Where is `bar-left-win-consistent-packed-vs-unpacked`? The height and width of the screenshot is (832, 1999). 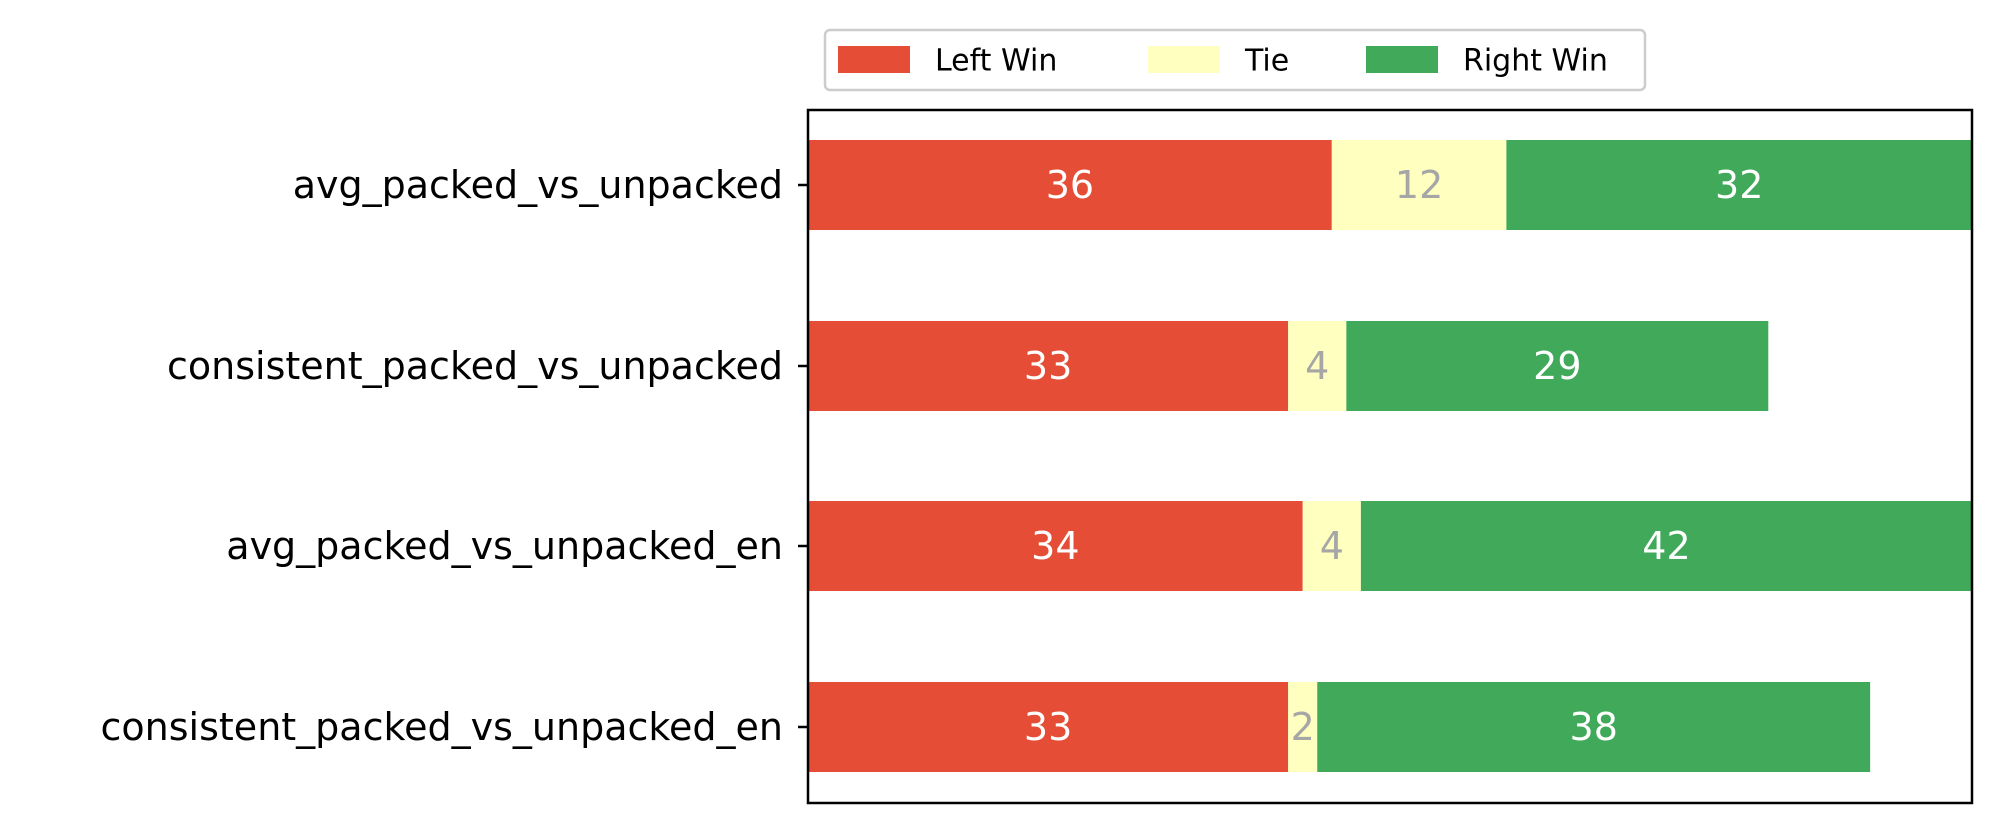 bar-left-win-consistent-packed-vs-unpacked is located at coordinates (1048, 366).